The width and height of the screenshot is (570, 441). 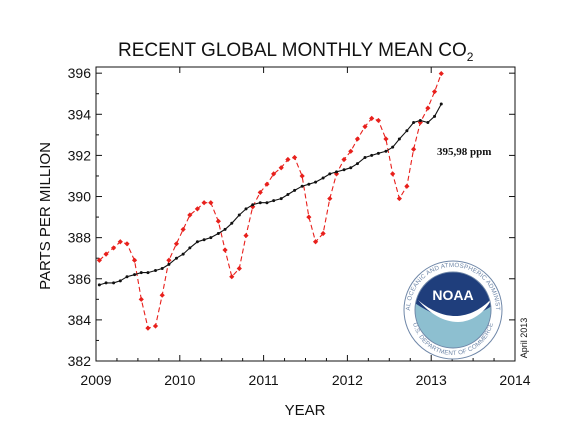 What do you see at coordinates (292, 50) in the screenshot?
I see `chart-title-main: RECENT GLOBAL MONTHLY MEAN CO` at bounding box center [292, 50].